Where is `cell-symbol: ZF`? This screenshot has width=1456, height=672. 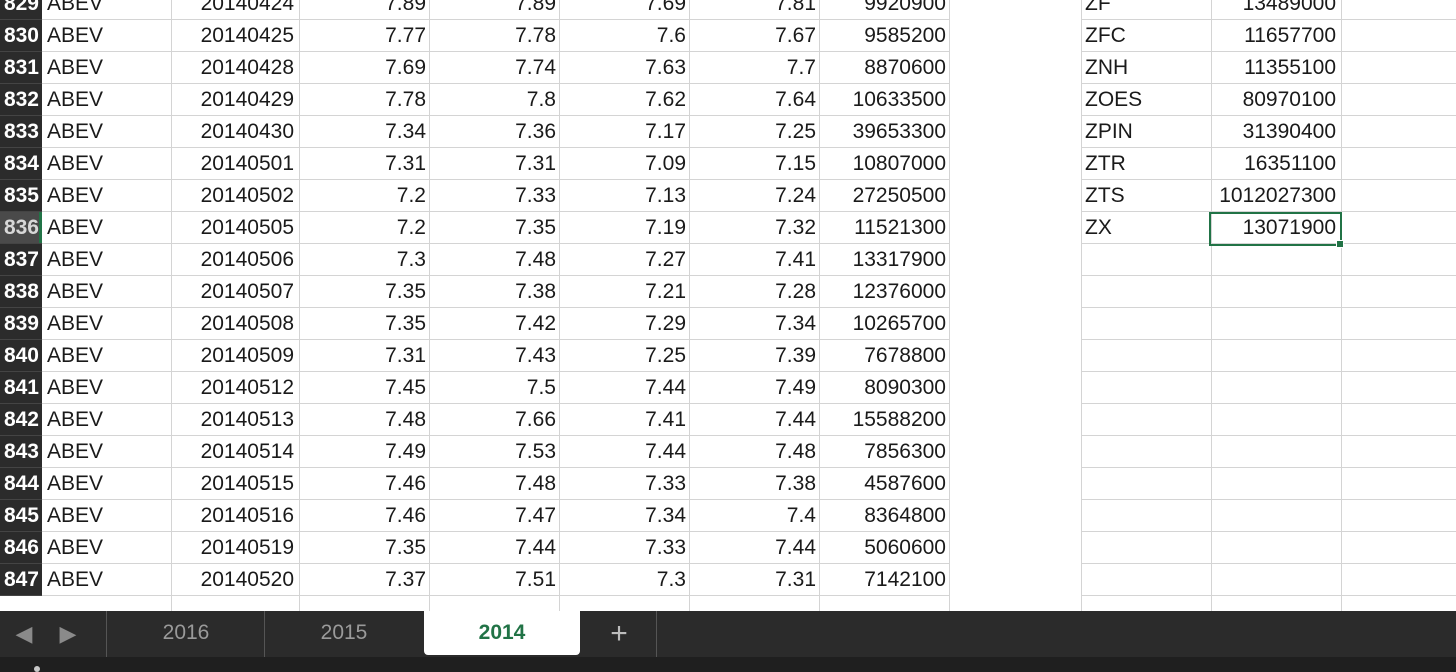
cell-symbol: ZF is located at coordinates (1098, 7).